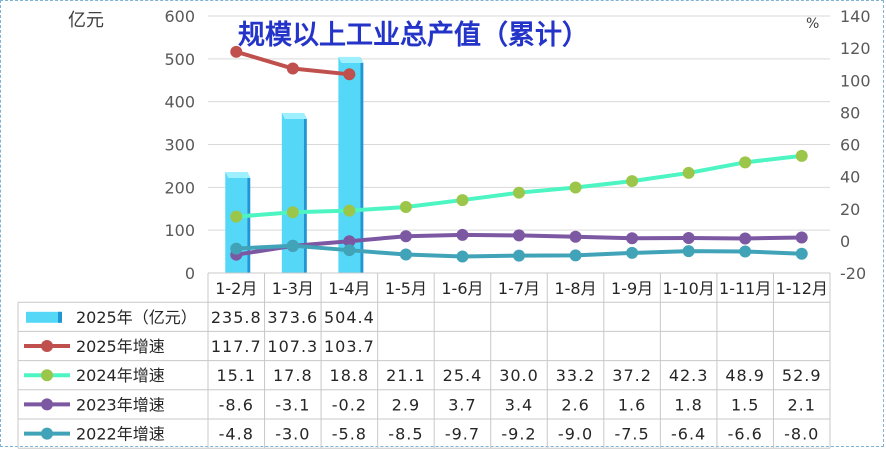 The width and height of the screenshot is (886, 449). Describe the element at coordinates (462, 434) in the screenshot. I see `table-cell: -9.7` at that location.